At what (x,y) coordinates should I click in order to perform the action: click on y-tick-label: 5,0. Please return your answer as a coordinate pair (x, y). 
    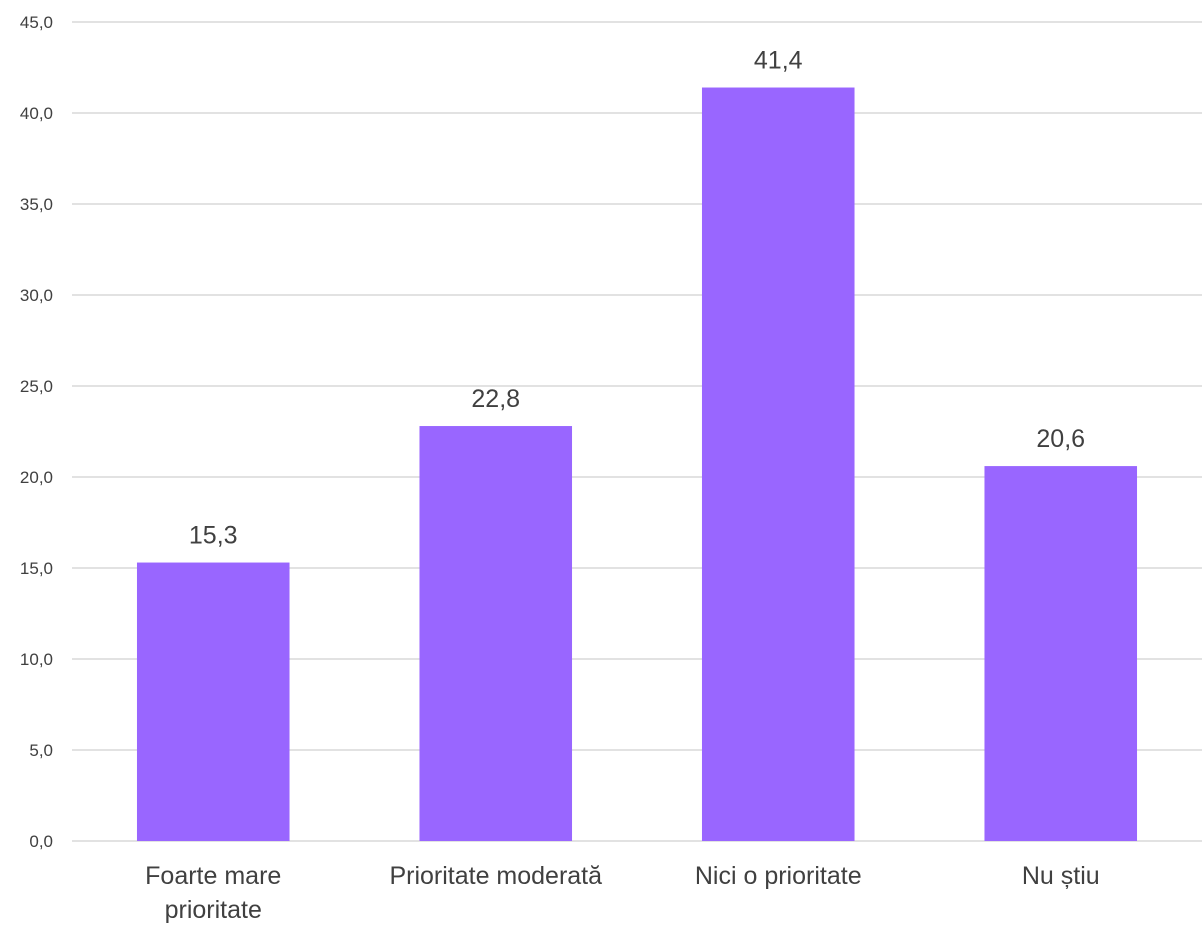
    Looking at the image, I should click on (41, 750).